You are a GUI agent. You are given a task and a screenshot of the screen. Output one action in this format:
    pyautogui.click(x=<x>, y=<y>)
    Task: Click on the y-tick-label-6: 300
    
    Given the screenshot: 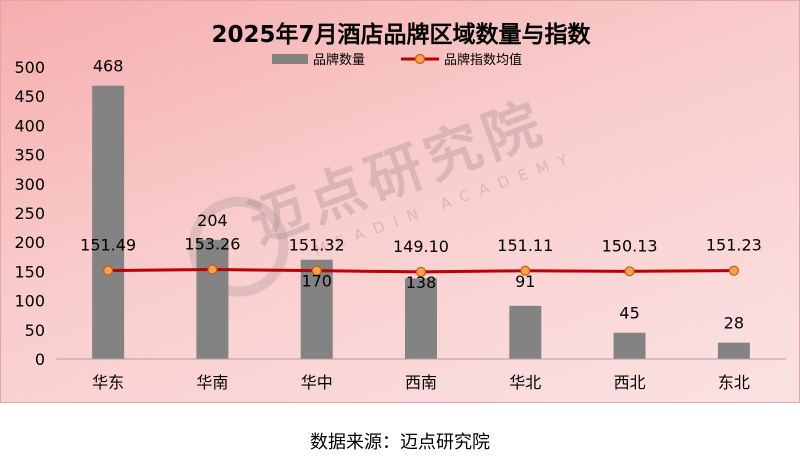 What is the action you would take?
    pyautogui.click(x=29, y=184)
    